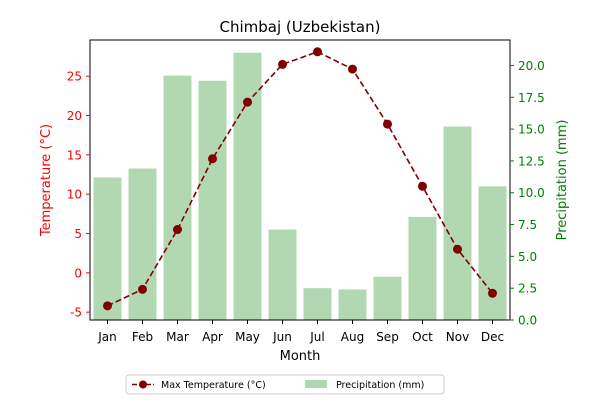  I want to click on x-tick-label: Jun, so click(282, 337).